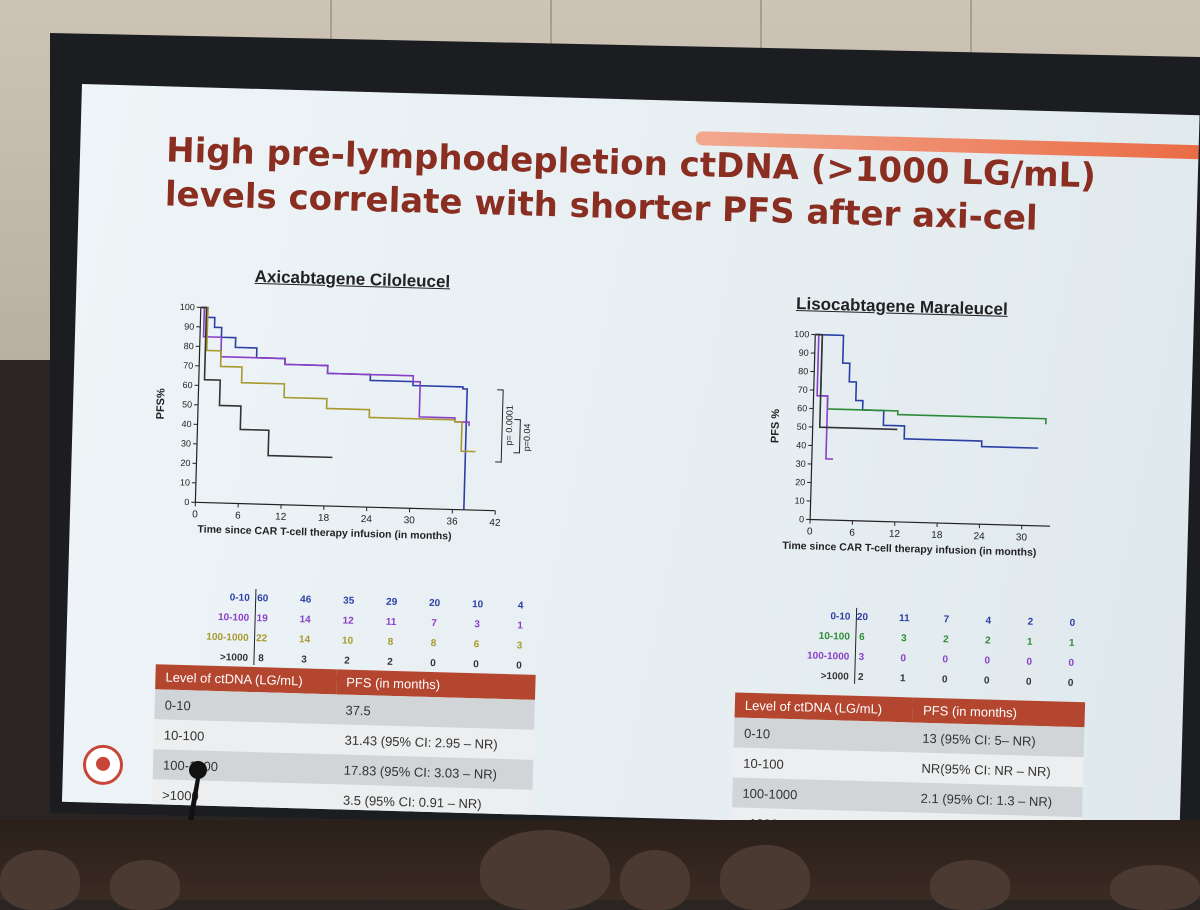  I want to click on risk-count: 10, so click(478, 604).